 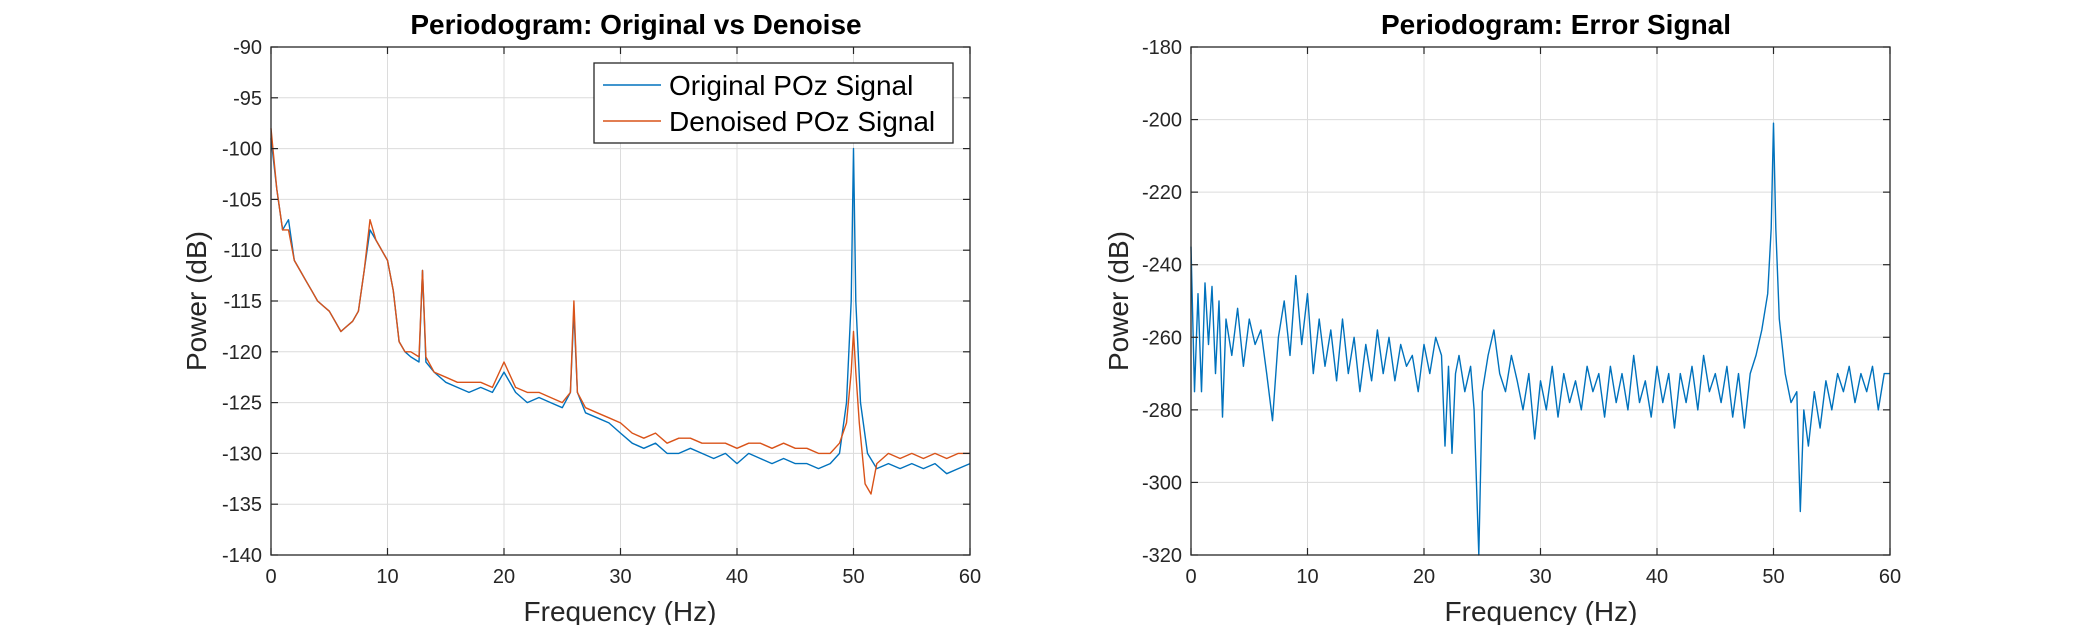 What do you see at coordinates (242, 454) in the screenshot?
I see `y-tick-label: -130` at bounding box center [242, 454].